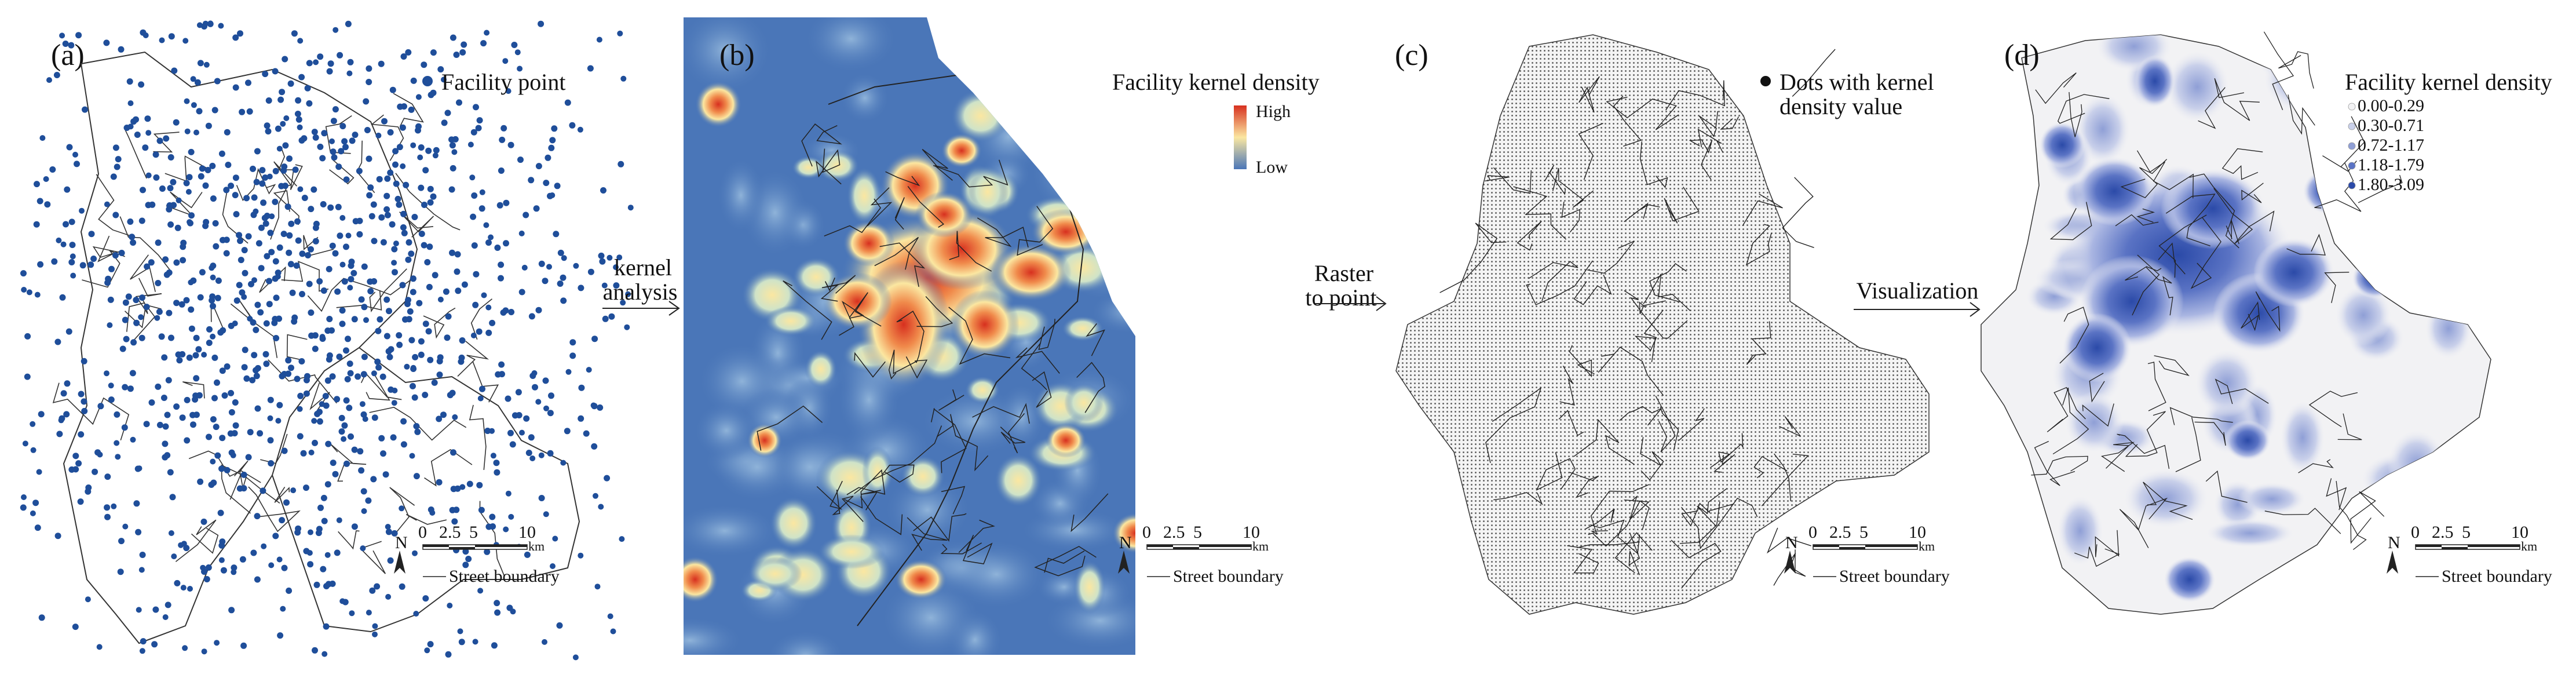 The width and height of the screenshot is (2576, 678). Describe the element at coordinates (641, 284) in the screenshot. I see `arrow-kernel-analysis: kernel analysis` at that location.